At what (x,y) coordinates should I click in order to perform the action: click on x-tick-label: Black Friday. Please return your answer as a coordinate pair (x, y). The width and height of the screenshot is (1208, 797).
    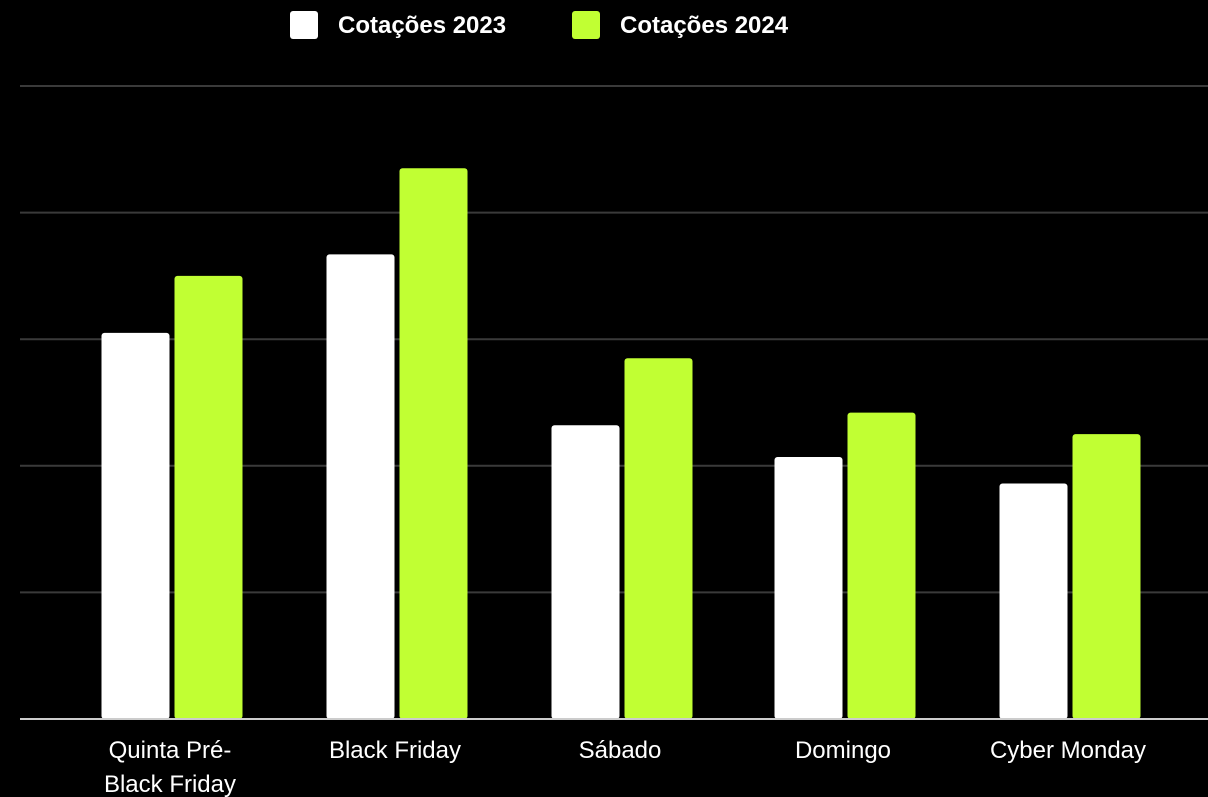
    Looking at the image, I should click on (395, 750).